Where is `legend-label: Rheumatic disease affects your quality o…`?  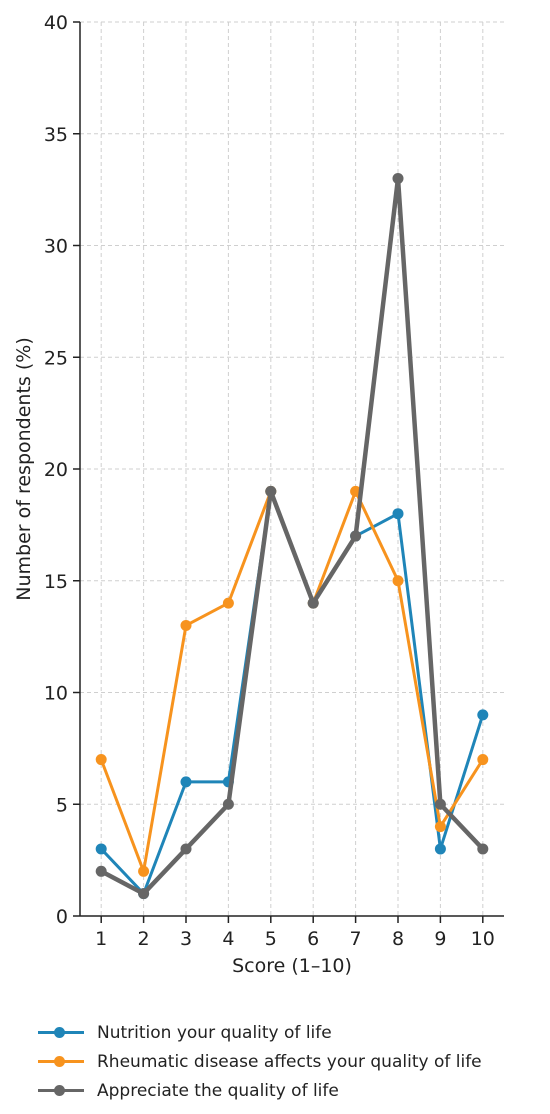
legend-label: Rheumatic disease affects your quality o… is located at coordinates (289, 1061).